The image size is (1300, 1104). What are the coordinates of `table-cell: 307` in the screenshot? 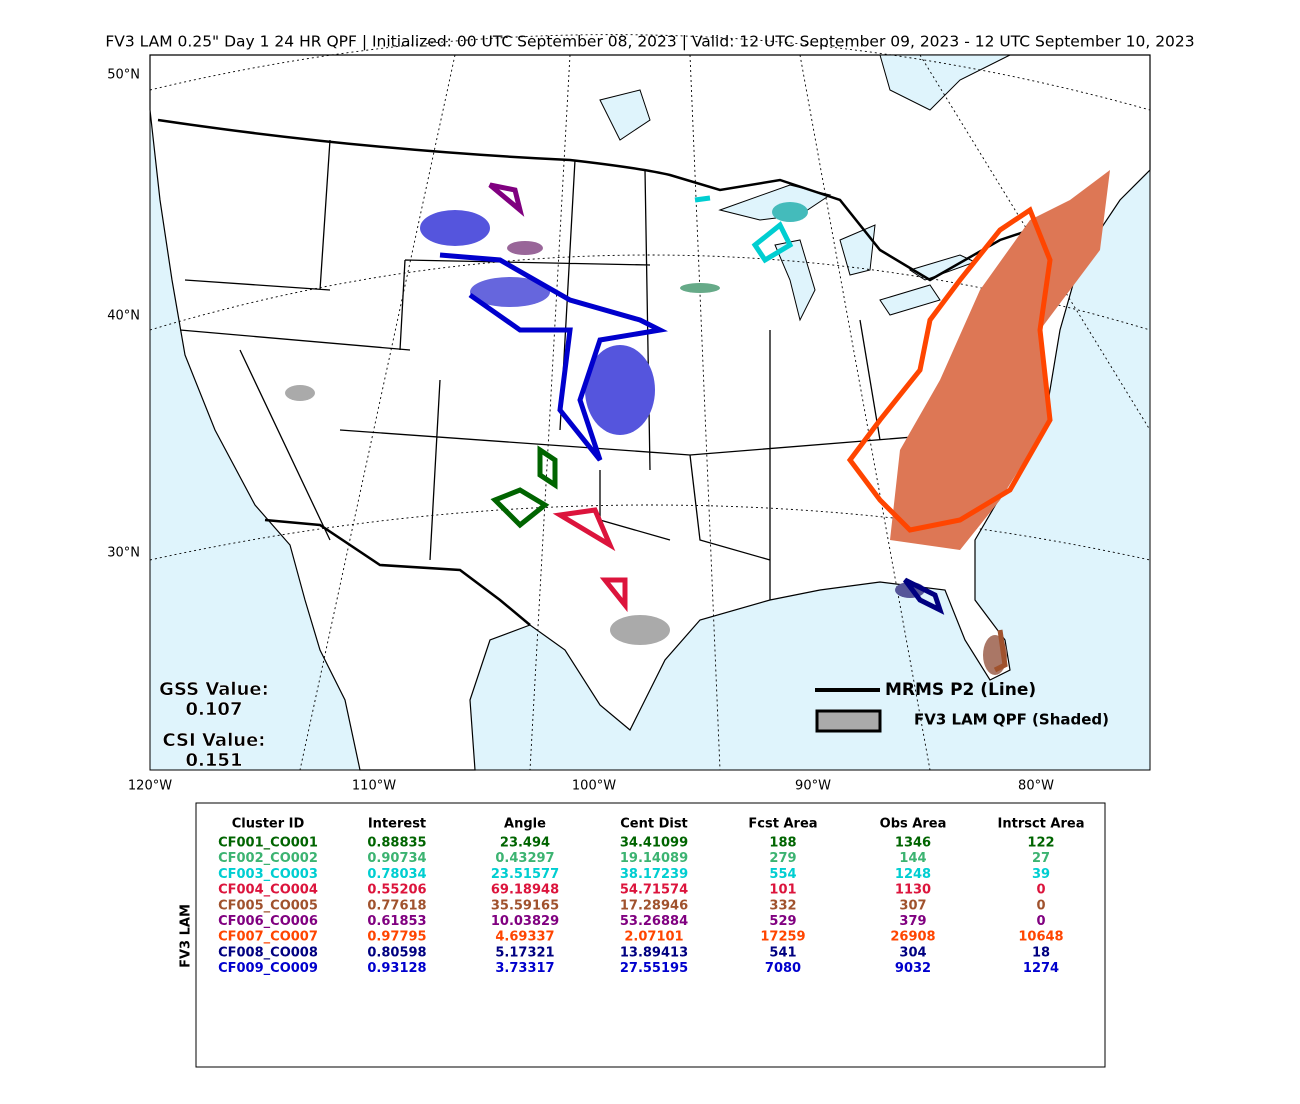 It's located at (912, 905).